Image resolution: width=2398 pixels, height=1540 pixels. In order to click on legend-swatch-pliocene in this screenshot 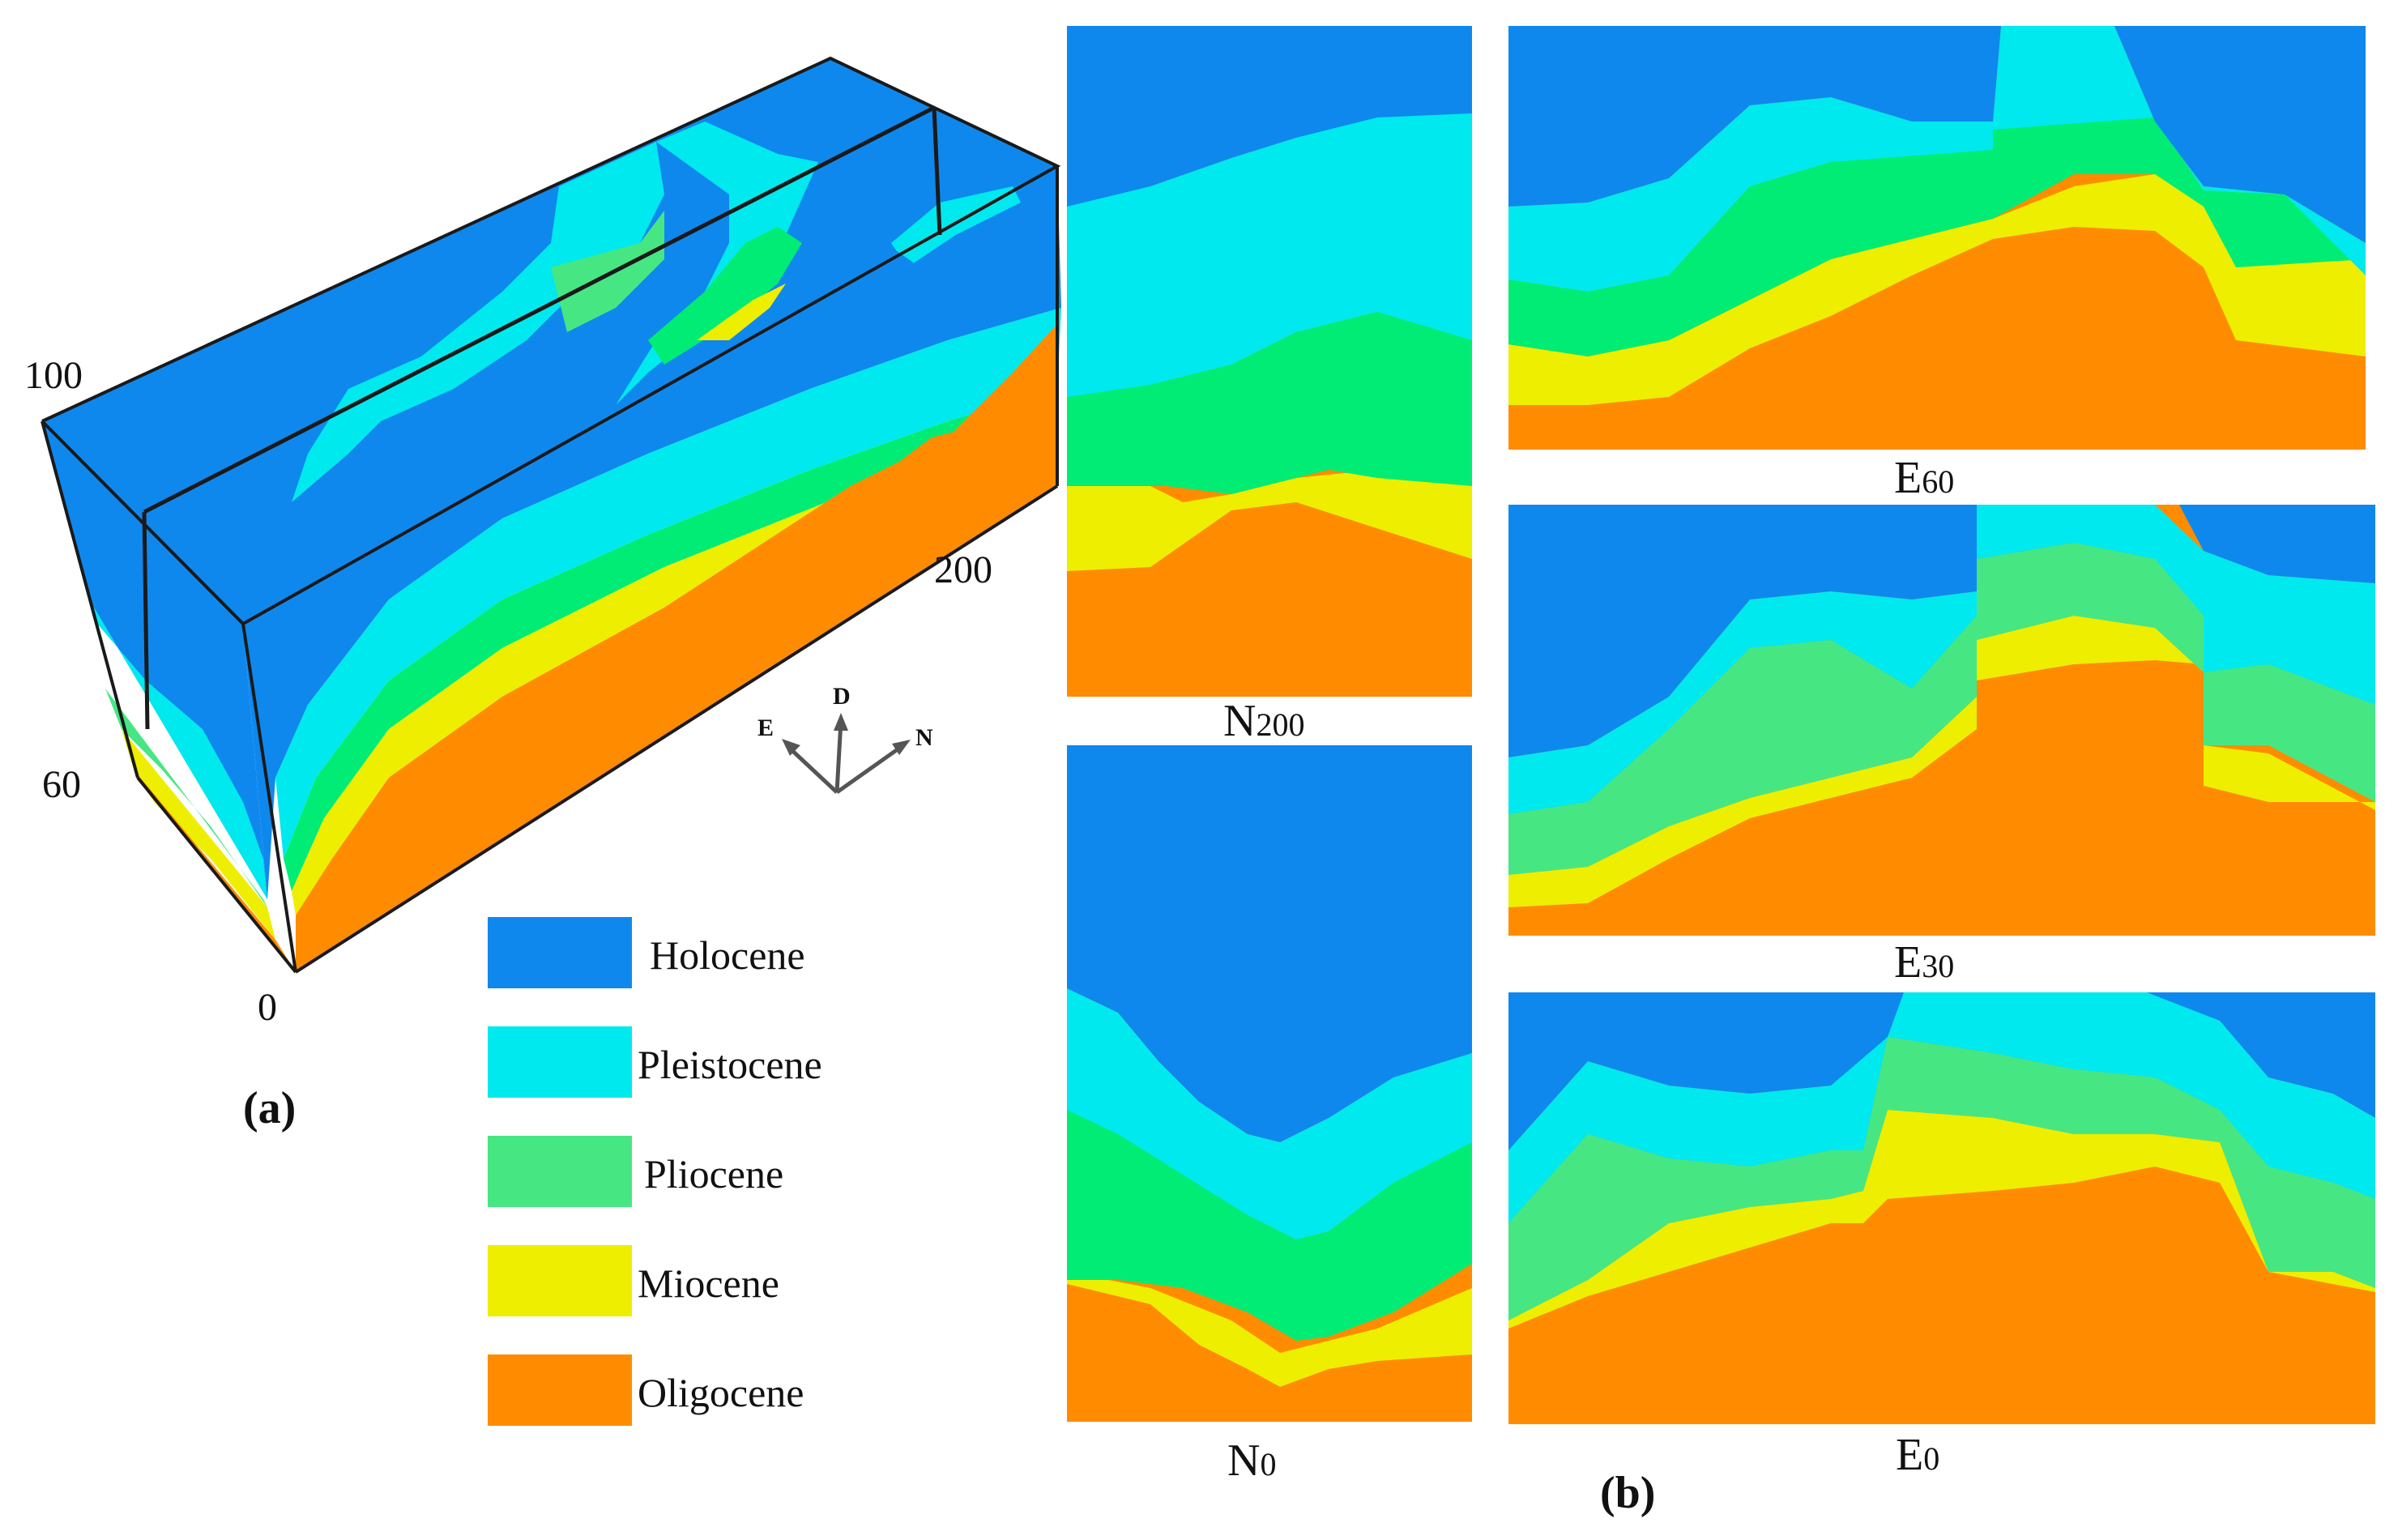, I will do `click(560, 1172)`.